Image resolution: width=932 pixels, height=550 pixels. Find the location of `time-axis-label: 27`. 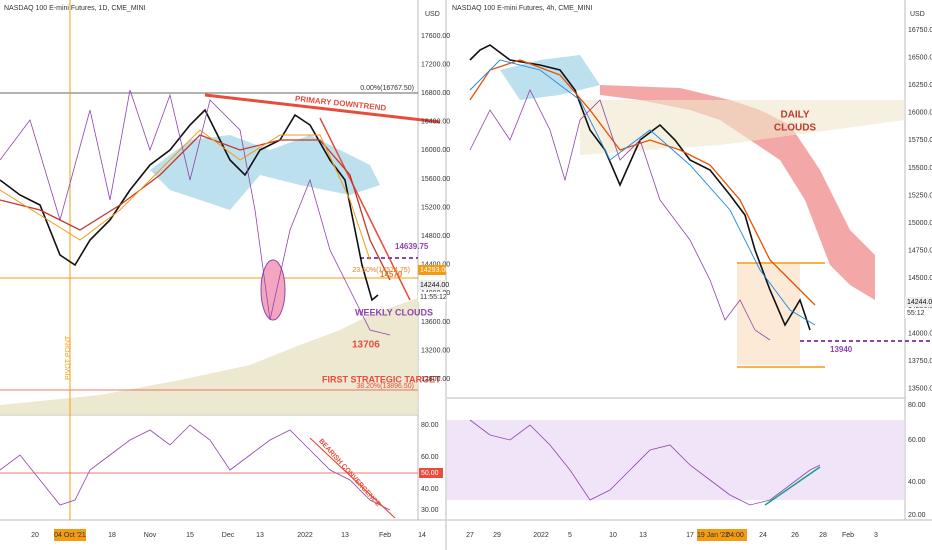

time-axis-label: 27 is located at coordinates (470, 535).